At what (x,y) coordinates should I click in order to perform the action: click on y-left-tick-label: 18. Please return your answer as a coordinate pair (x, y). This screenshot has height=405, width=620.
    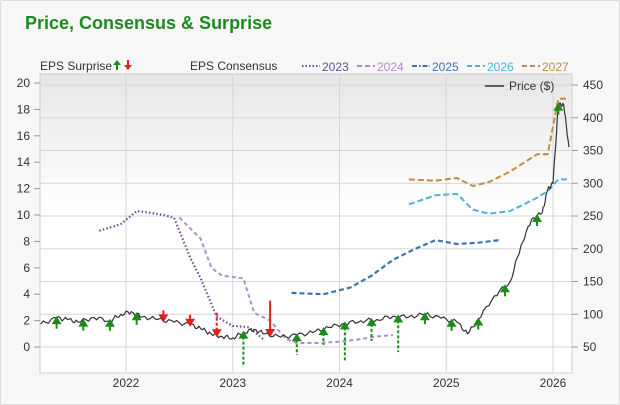
    Looking at the image, I should click on (24, 109).